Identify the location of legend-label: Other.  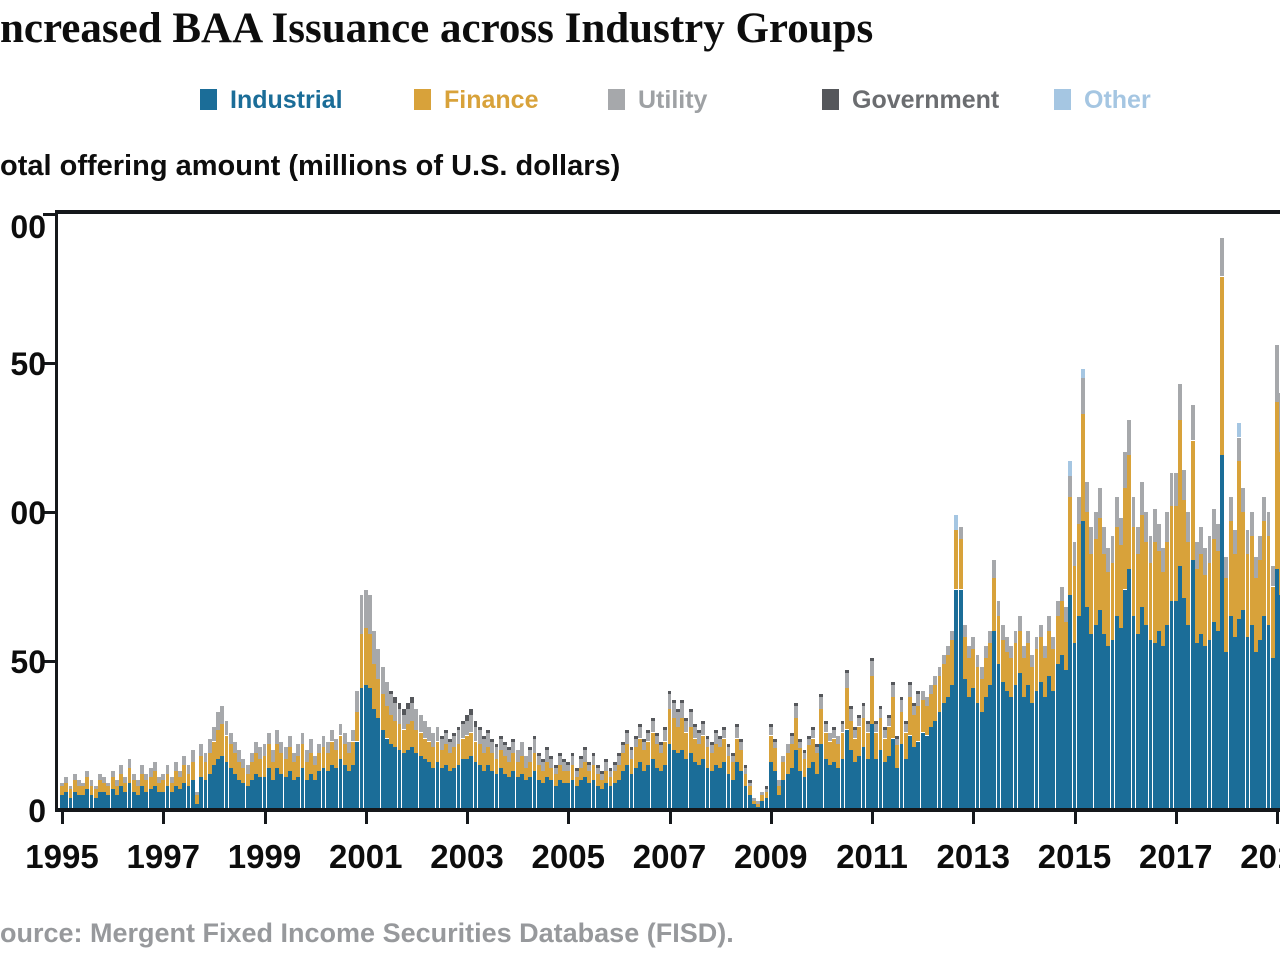
(1117, 100).